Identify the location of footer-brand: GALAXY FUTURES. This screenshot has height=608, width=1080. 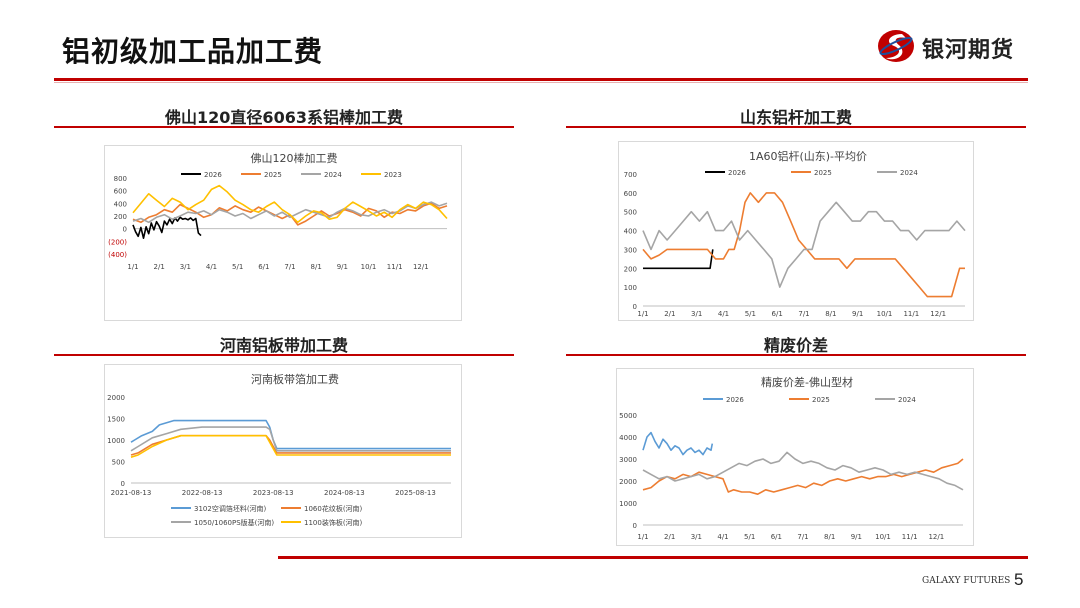
(966, 581).